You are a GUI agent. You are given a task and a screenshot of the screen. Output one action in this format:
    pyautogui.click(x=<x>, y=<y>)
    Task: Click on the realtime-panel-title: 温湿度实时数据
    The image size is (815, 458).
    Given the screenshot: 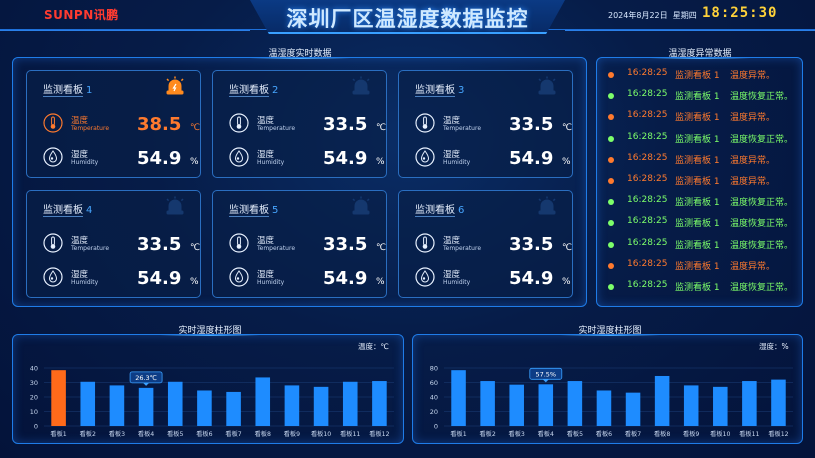 What is the action you would take?
    pyautogui.click(x=300, y=54)
    